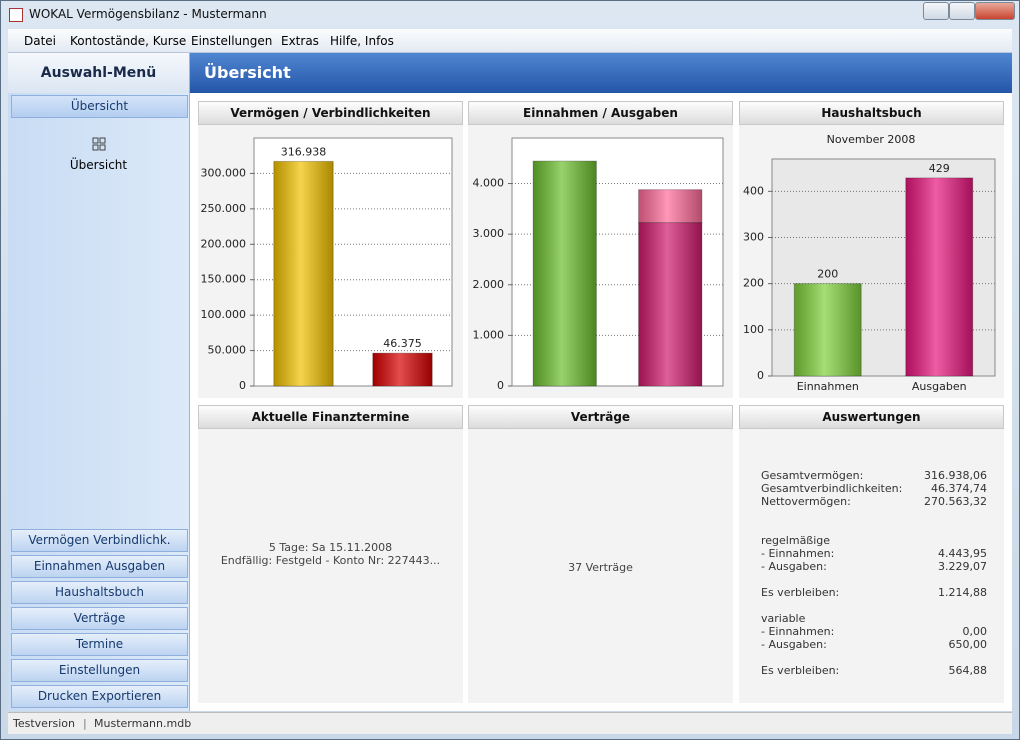 Image resolution: width=1020 pixels, height=740 pixels. What do you see at coordinates (939, 386) in the screenshot?
I see `x-tick-label: Ausgaben` at bounding box center [939, 386].